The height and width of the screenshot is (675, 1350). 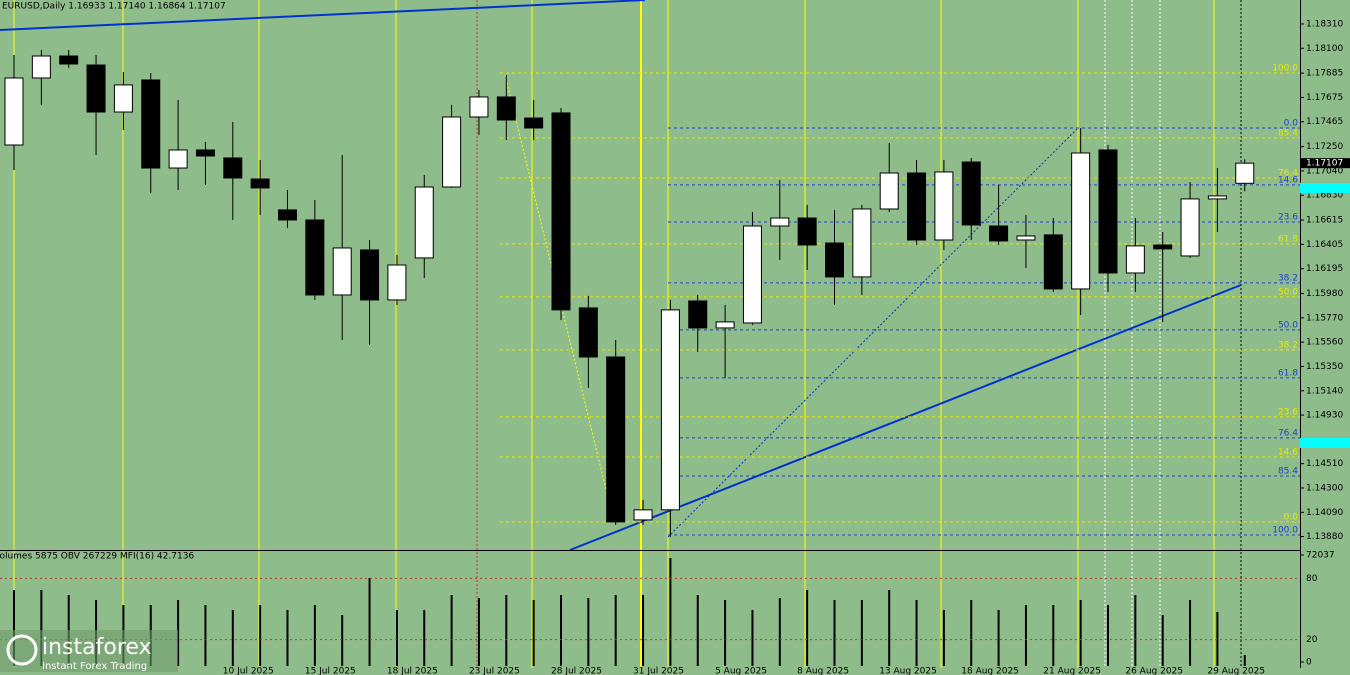 What do you see at coordinates (1288, 345) in the screenshot?
I see `fib-label: 38.2` at bounding box center [1288, 345].